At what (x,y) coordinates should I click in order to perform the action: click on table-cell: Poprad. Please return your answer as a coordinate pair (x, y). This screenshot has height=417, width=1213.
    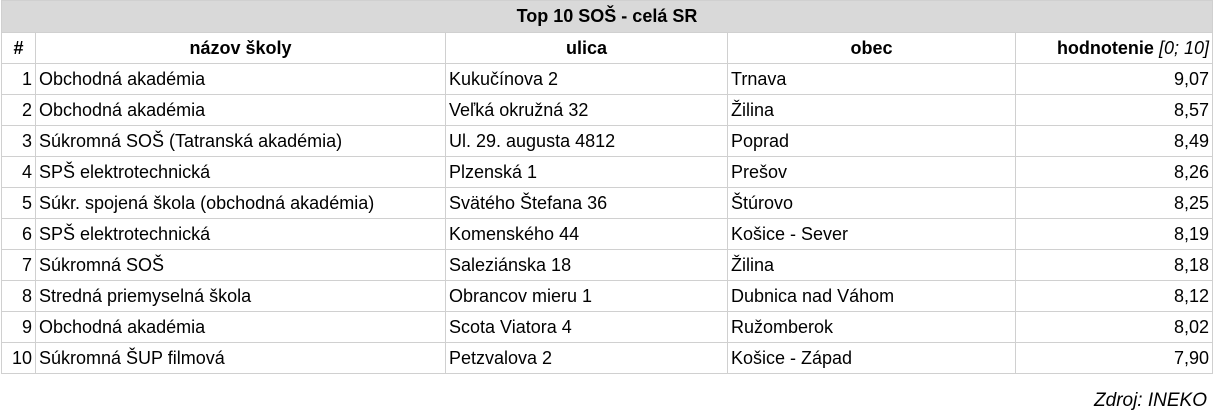
    Looking at the image, I should click on (871, 141).